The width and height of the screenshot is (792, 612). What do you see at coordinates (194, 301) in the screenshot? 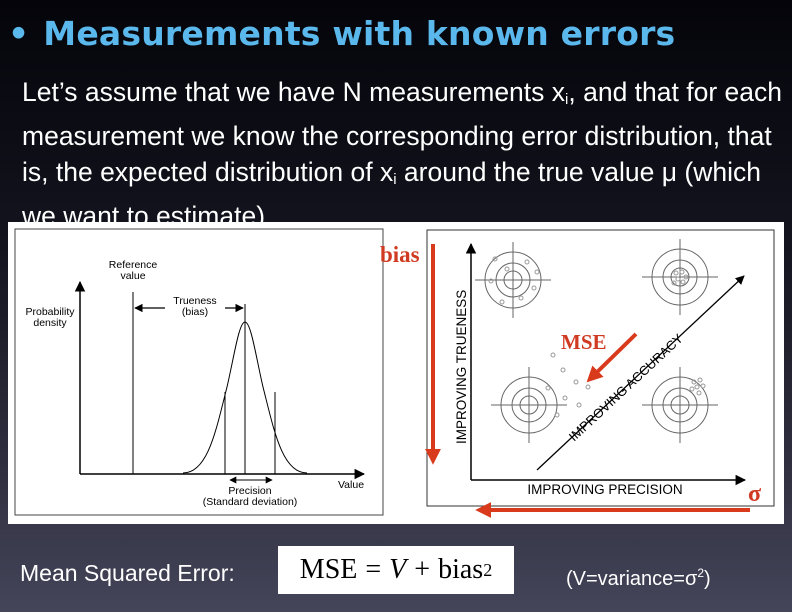
I see `trueness-label-1: Trueness` at bounding box center [194, 301].